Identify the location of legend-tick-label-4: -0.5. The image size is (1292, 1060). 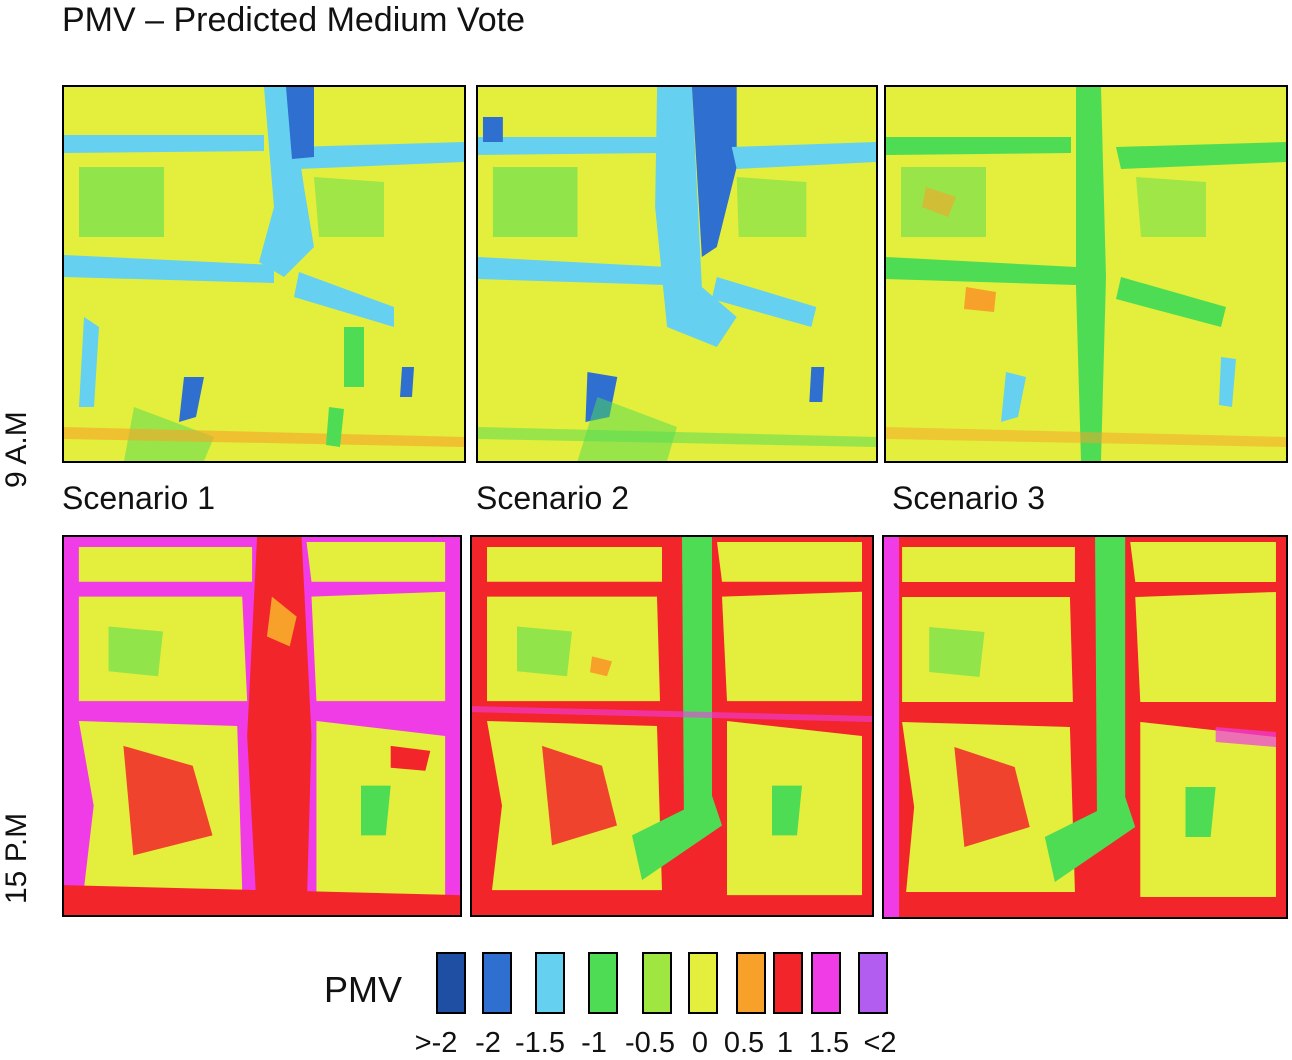
(650, 1043).